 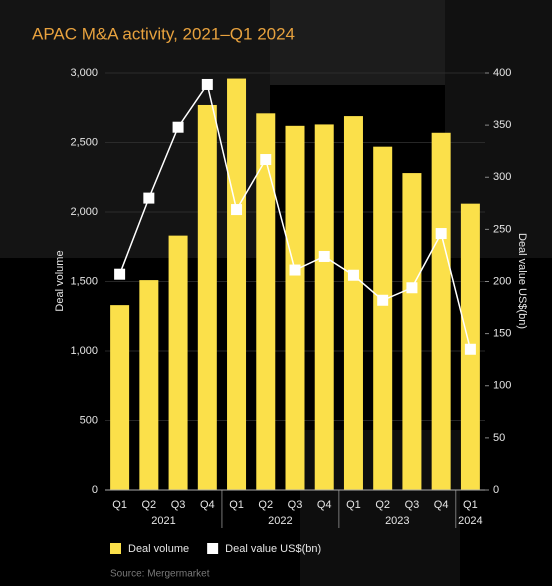 What do you see at coordinates (95, 490) in the screenshot?
I see `y-tick-label: 0` at bounding box center [95, 490].